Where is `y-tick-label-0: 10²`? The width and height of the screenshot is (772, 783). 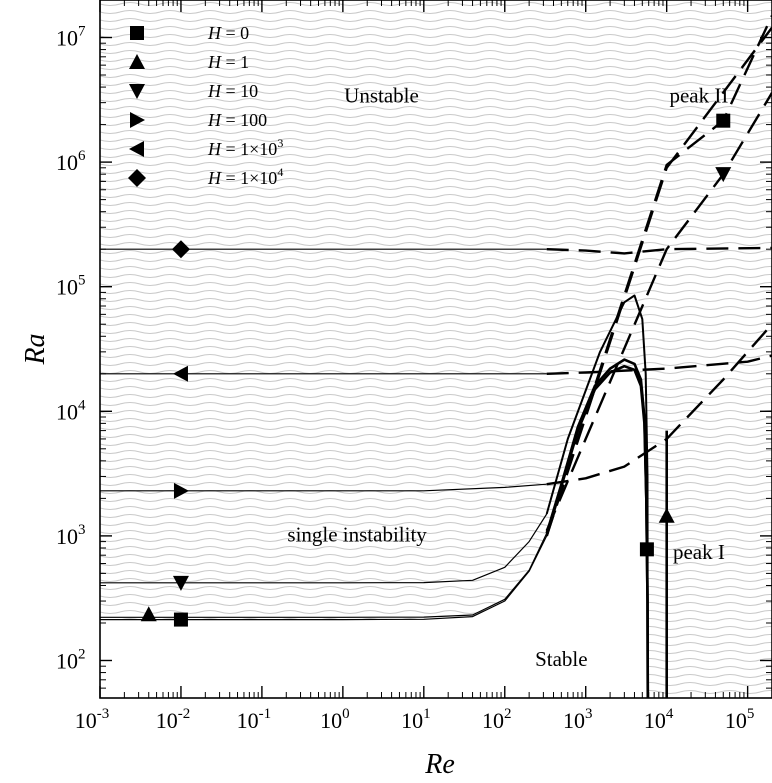
y-tick-label-0: 10² is located at coordinates (71, 659).